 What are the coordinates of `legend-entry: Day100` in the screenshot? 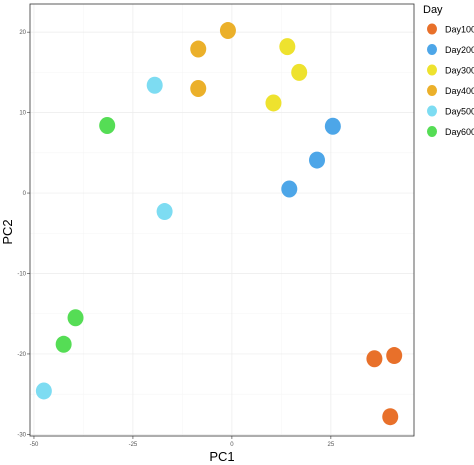 It's located at (450, 29).